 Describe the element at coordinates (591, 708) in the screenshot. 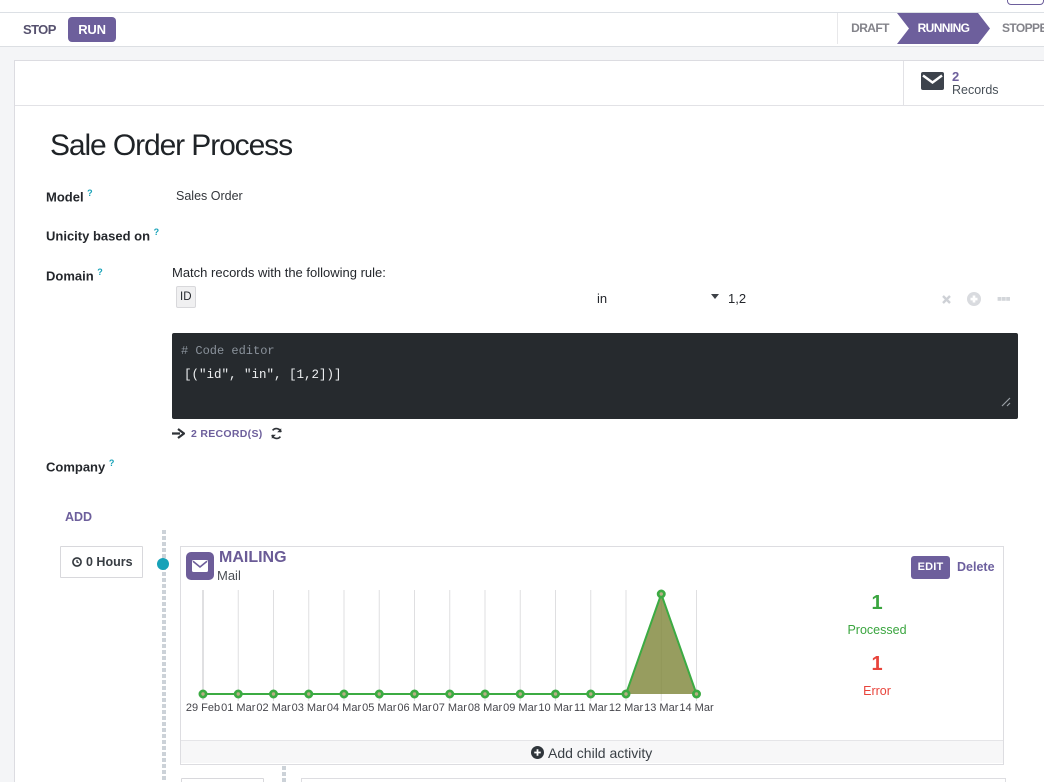

I see `svg-text: 11 Mar` at that location.